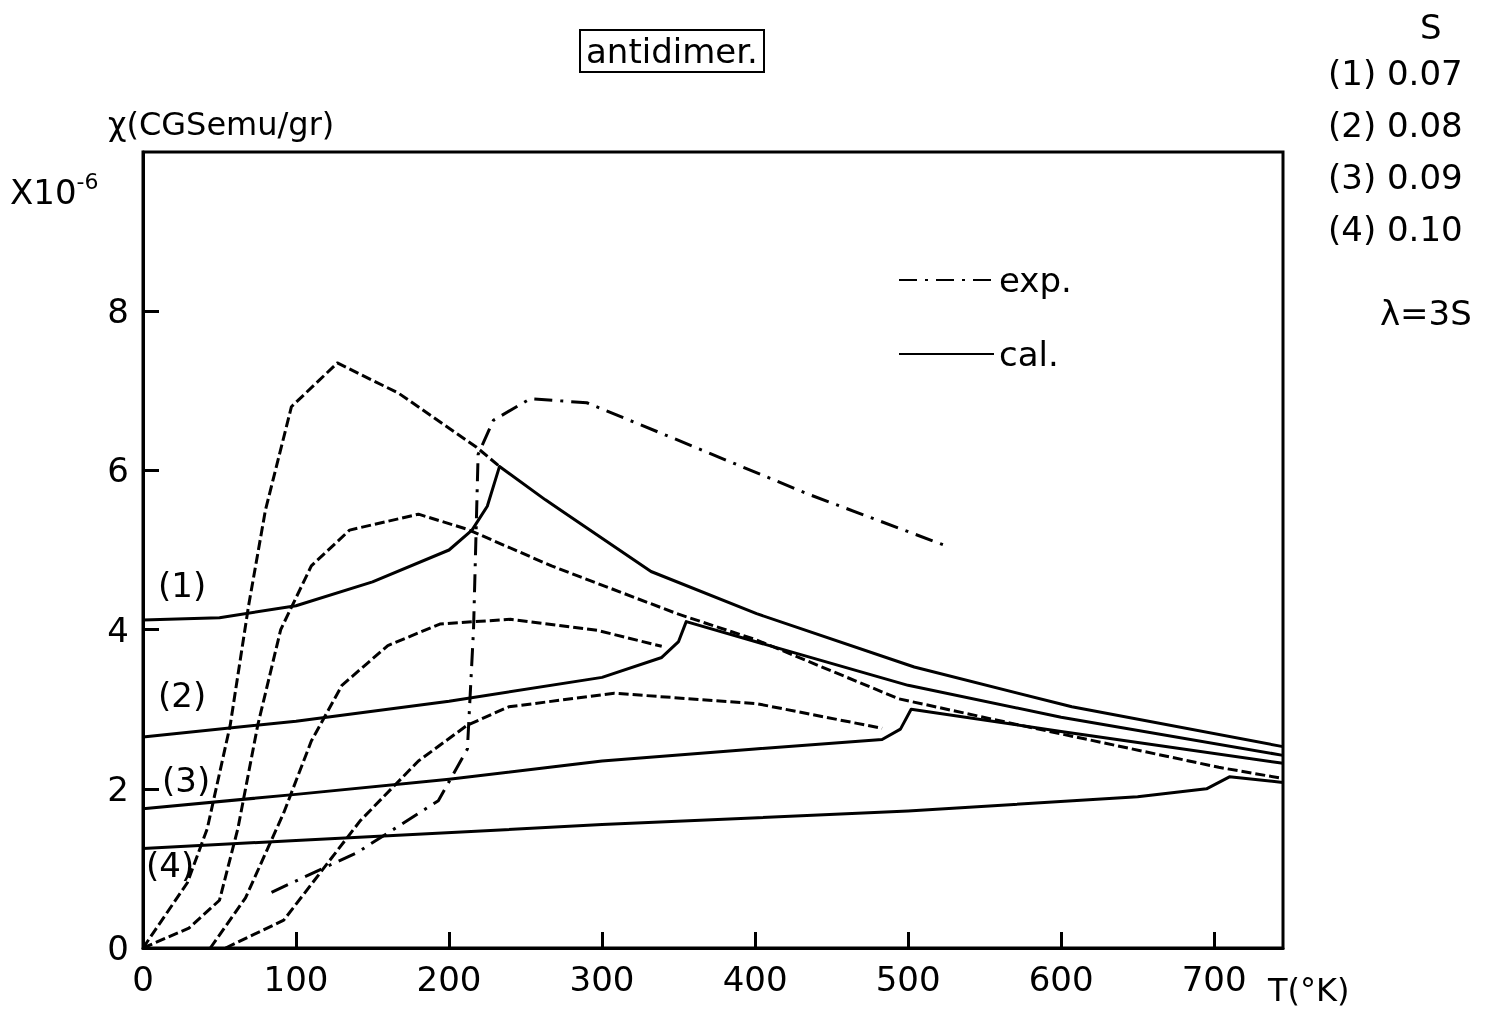  Describe the element at coordinates (118, 311) in the screenshot. I see `y-tick-label: 8` at that location.